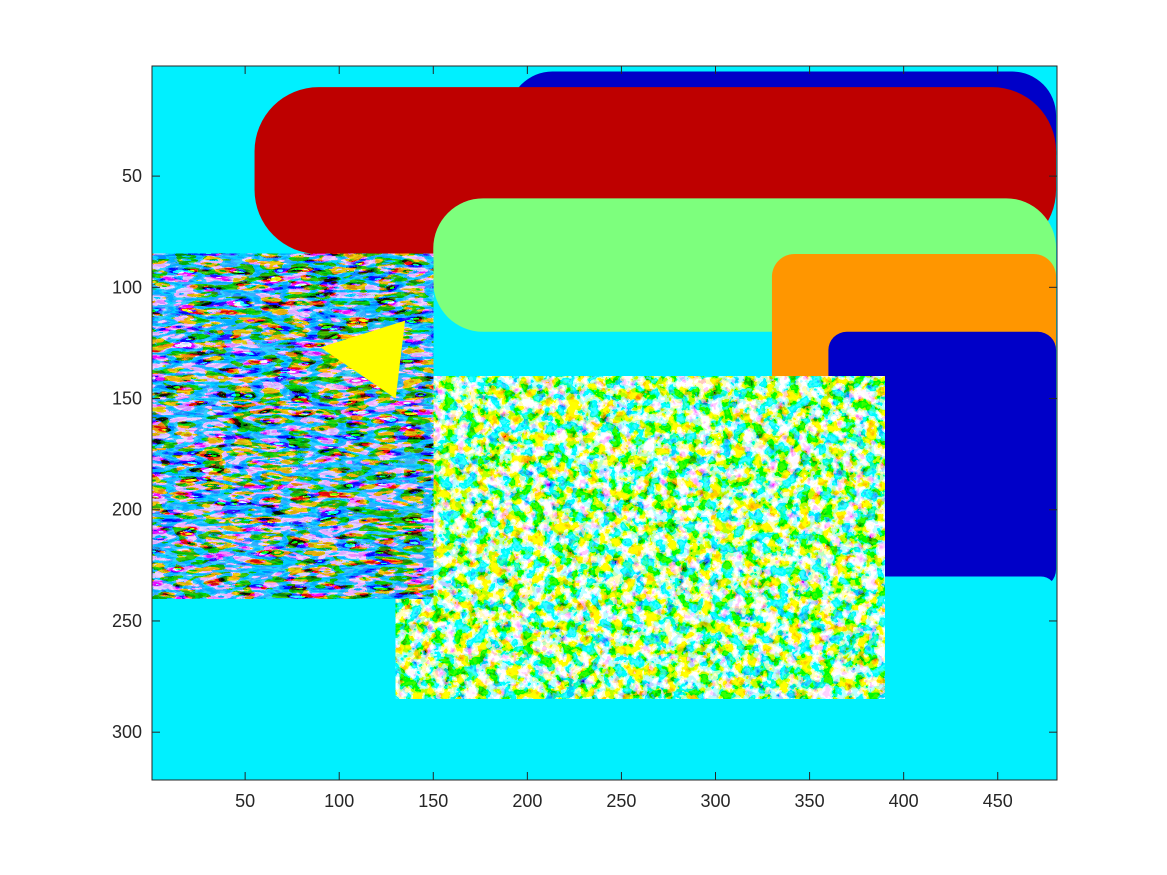  What do you see at coordinates (293, 688) in the screenshot?
I see `region-cyan-bottom-left` at bounding box center [293, 688].